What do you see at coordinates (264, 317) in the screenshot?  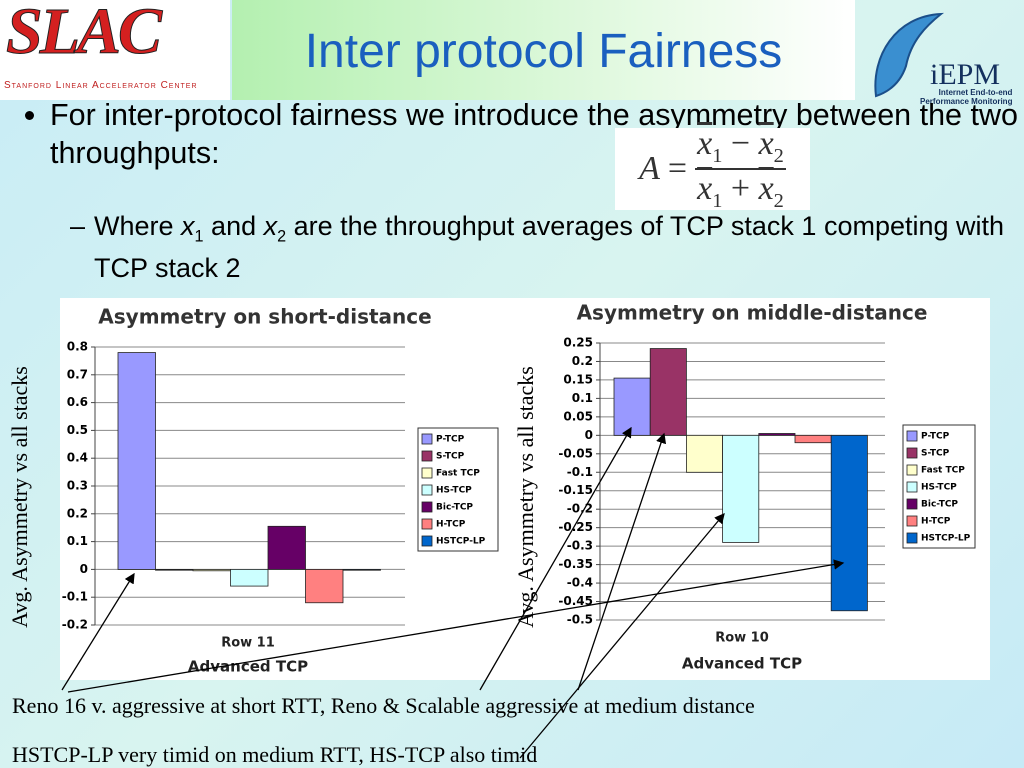 I see `chart-title: Asymmetry on short-distance` at bounding box center [264, 317].